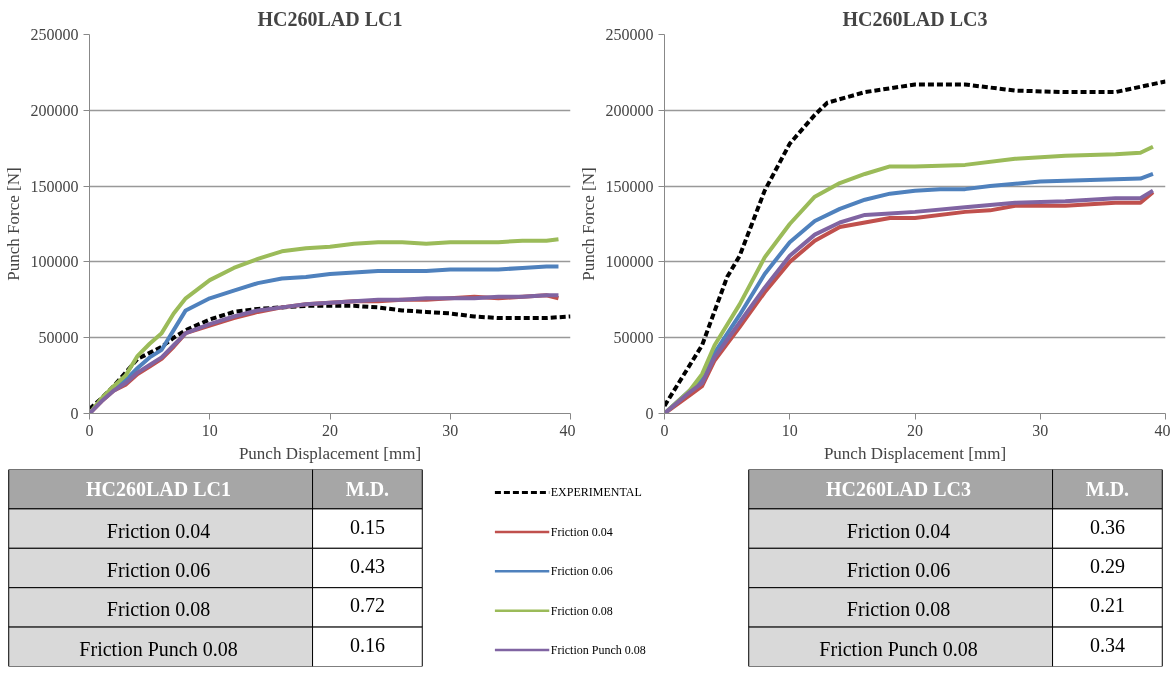  I want to click on data-label: 0.21, so click(1107, 605).